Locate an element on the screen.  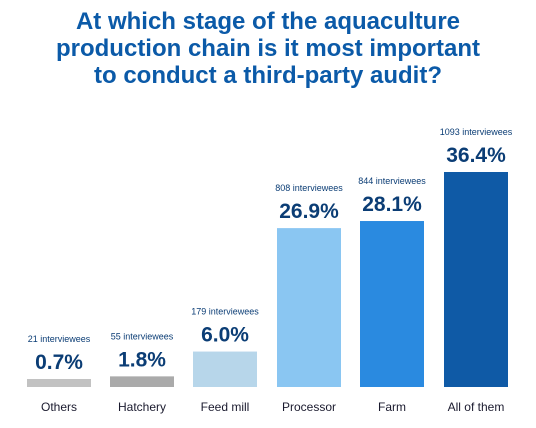
category-label-3: Processor is located at coordinates (309, 407).